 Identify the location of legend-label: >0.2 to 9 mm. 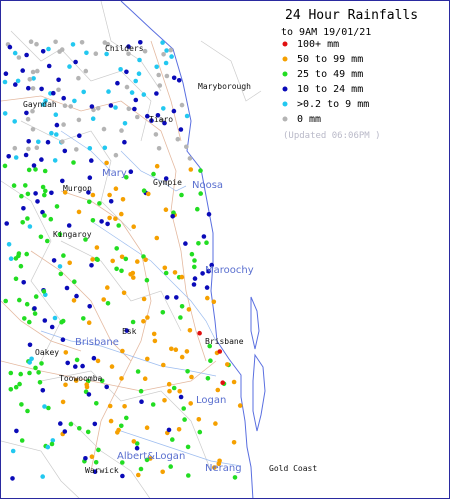
(333, 104).